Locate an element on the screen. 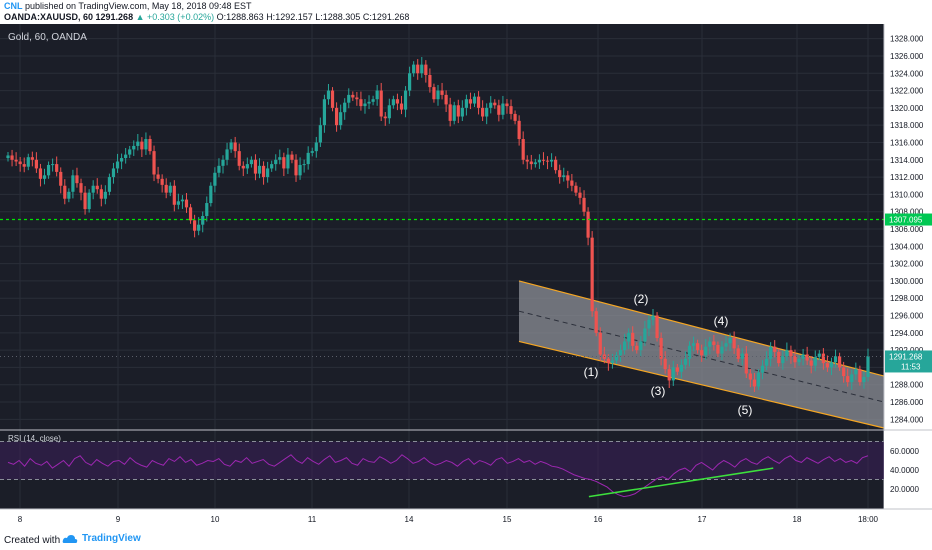 The width and height of the screenshot is (932, 550). price-tick-label: 1302.000 is located at coordinates (907, 264).